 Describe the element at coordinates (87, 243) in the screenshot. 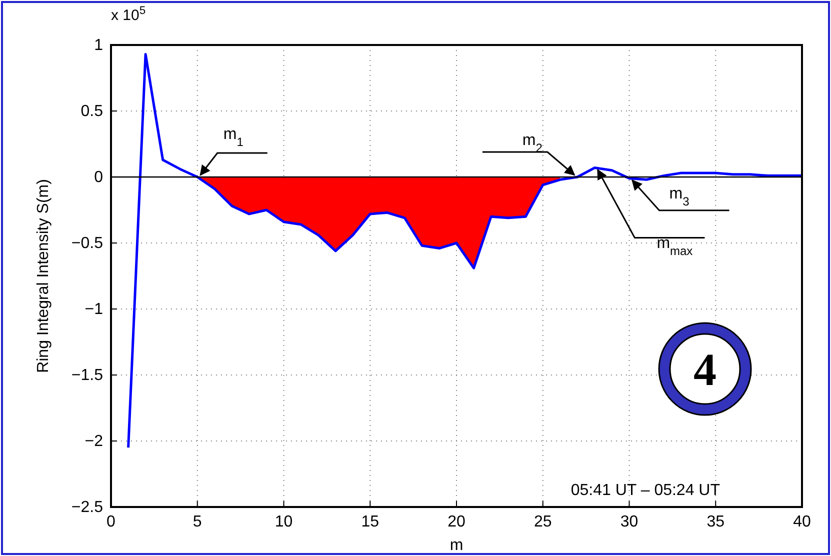

I see `y-tick-label: −0.5` at that location.